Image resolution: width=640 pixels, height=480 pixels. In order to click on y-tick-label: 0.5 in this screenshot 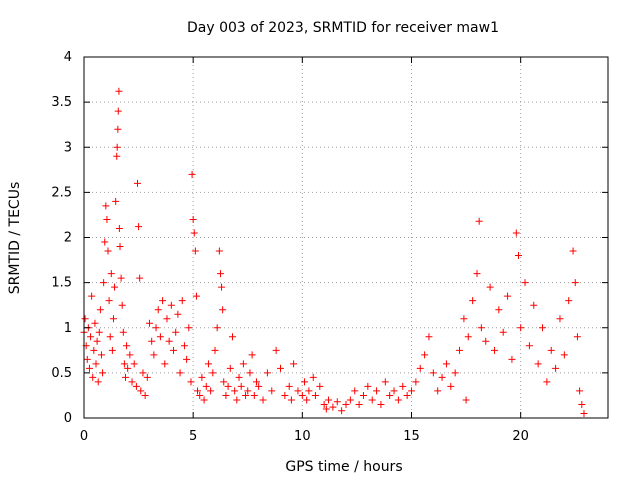, I will do `click(61, 373)`.